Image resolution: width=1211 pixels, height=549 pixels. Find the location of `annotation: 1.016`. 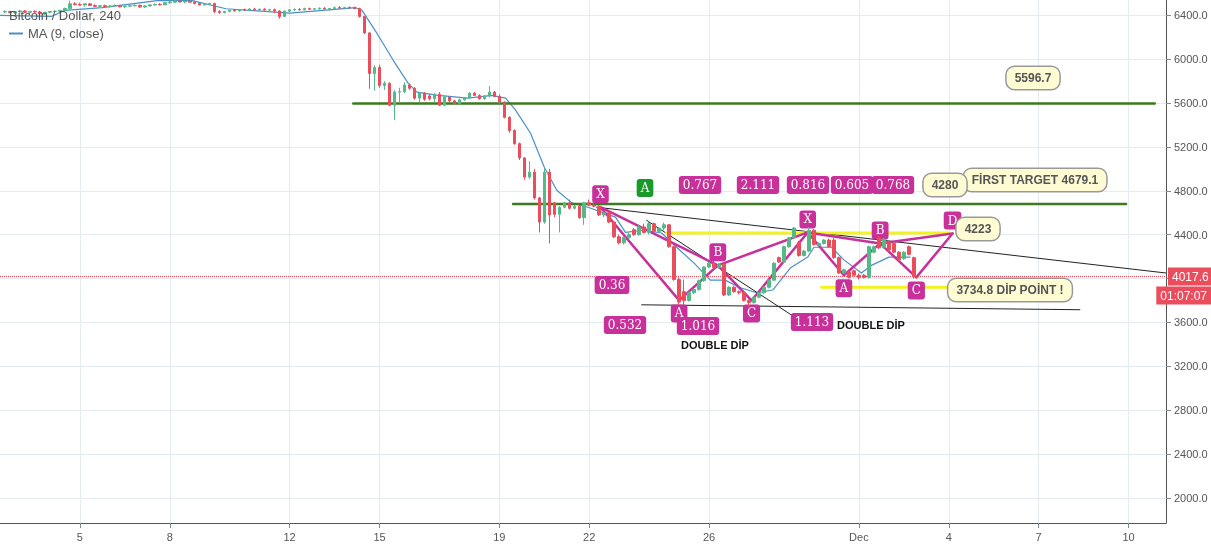

annotation: 1.016 is located at coordinates (698, 326).